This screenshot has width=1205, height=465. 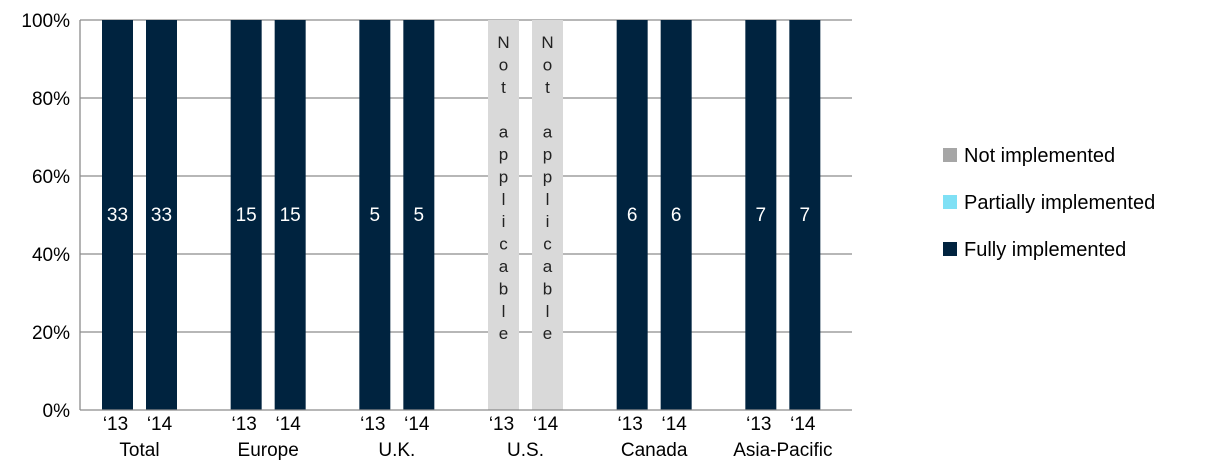 I want to click on x-category-label: U.S., so click(x=525, y=450).